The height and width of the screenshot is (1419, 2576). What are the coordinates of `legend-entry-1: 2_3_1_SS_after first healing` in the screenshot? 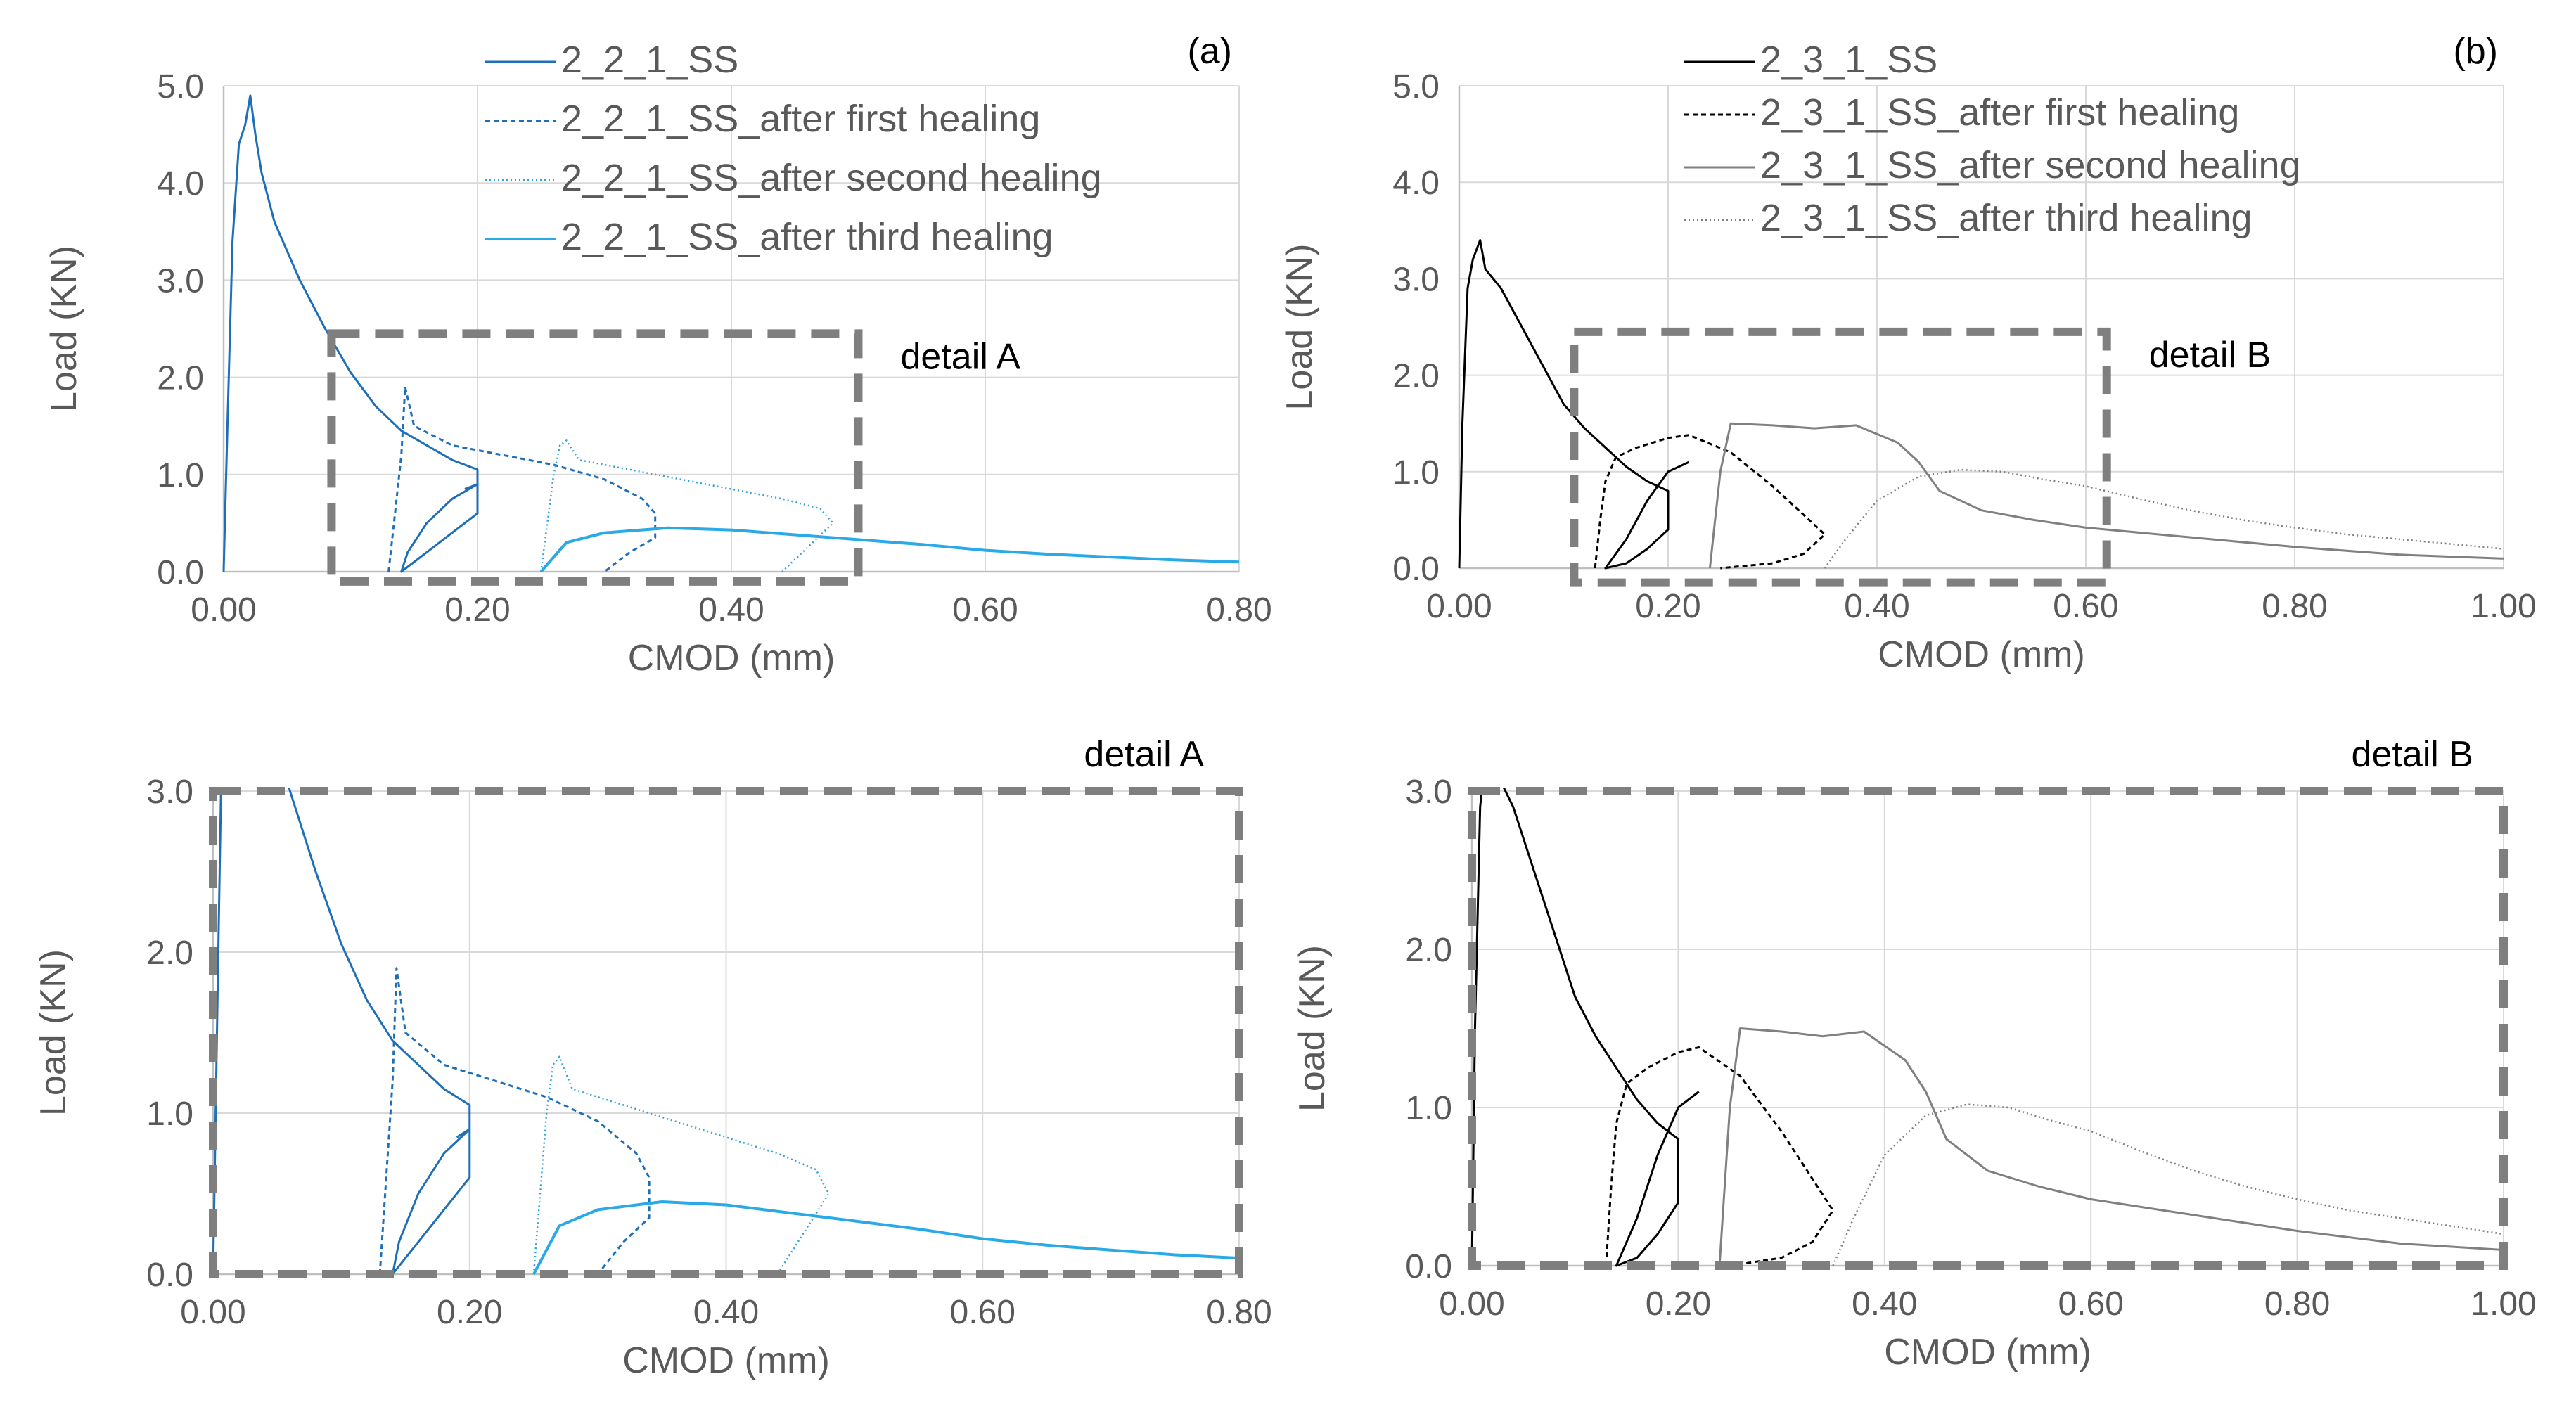 It's located at (2000, 113).